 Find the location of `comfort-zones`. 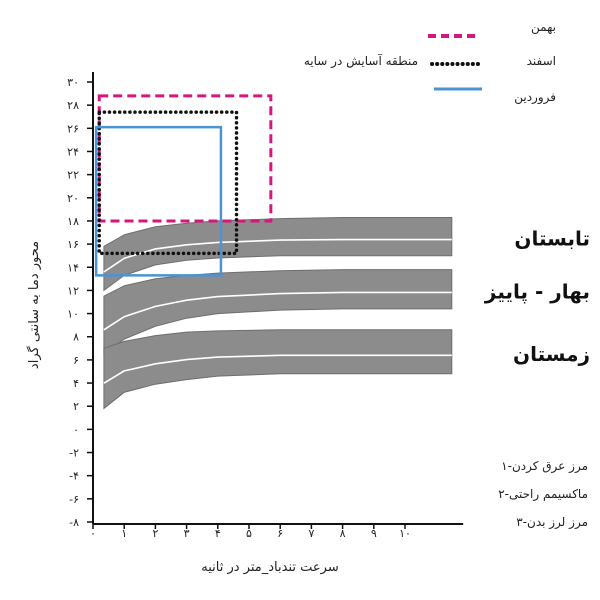

comfort-zones is located at coordinates (183, 185).